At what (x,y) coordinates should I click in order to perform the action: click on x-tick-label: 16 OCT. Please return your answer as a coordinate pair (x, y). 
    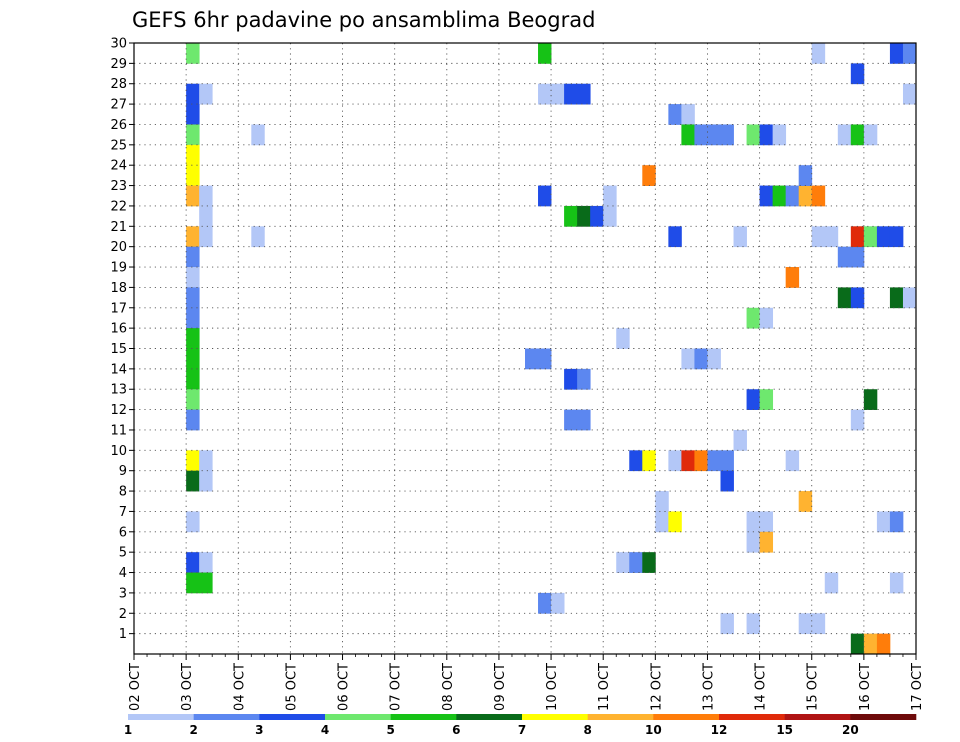
    Looking at the image, I should click on (865, 687).